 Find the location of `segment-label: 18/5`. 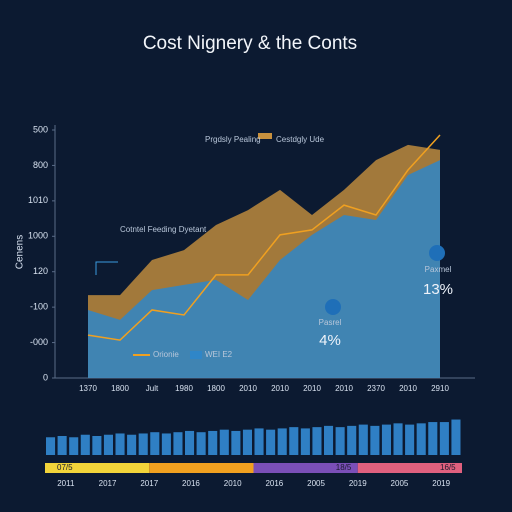

segment-label: 18/5 is located at coordinates (344, 467).